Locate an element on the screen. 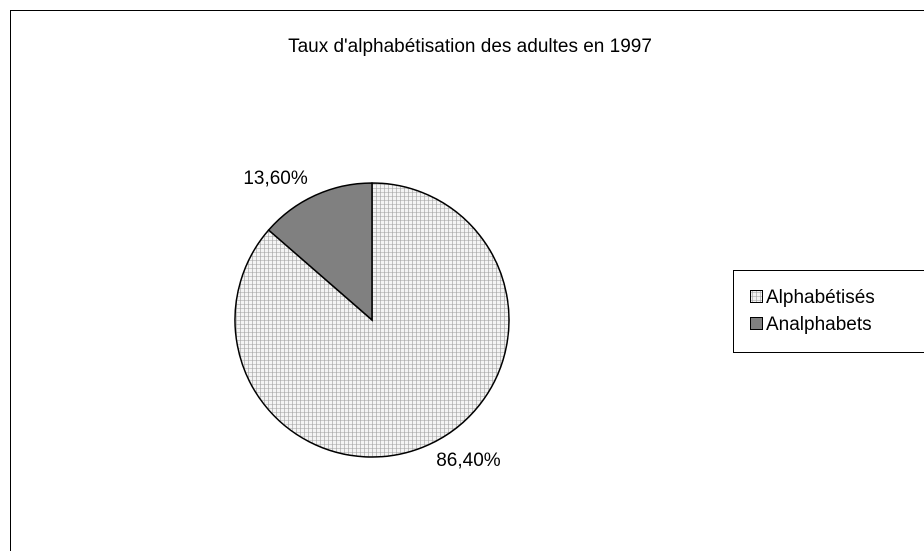 Image resolution: width=924 pixels, height=551 pixels. legend-label: Alphabétisés is located at coordinates (820, 297).